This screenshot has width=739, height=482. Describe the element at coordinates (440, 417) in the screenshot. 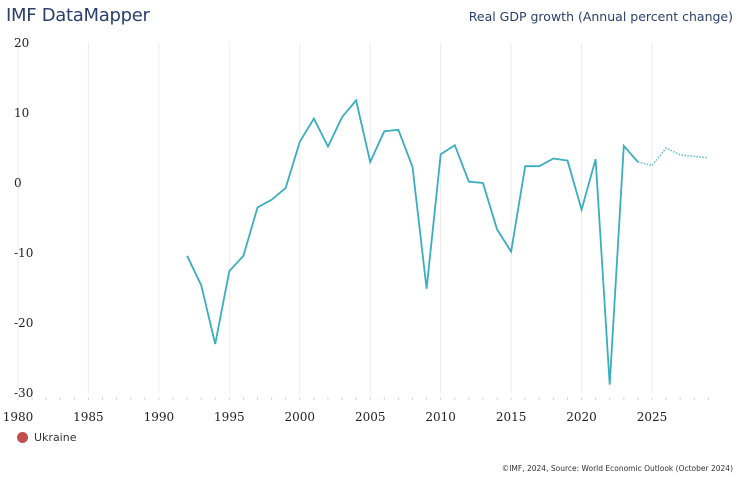

I see `x-tick-label: 2010` at that location.